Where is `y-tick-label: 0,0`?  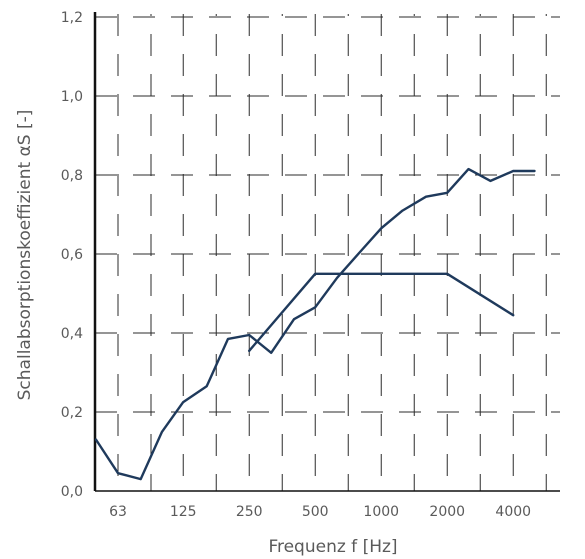
y-tick-label: 0,0 is located at coordinates (72, 492).